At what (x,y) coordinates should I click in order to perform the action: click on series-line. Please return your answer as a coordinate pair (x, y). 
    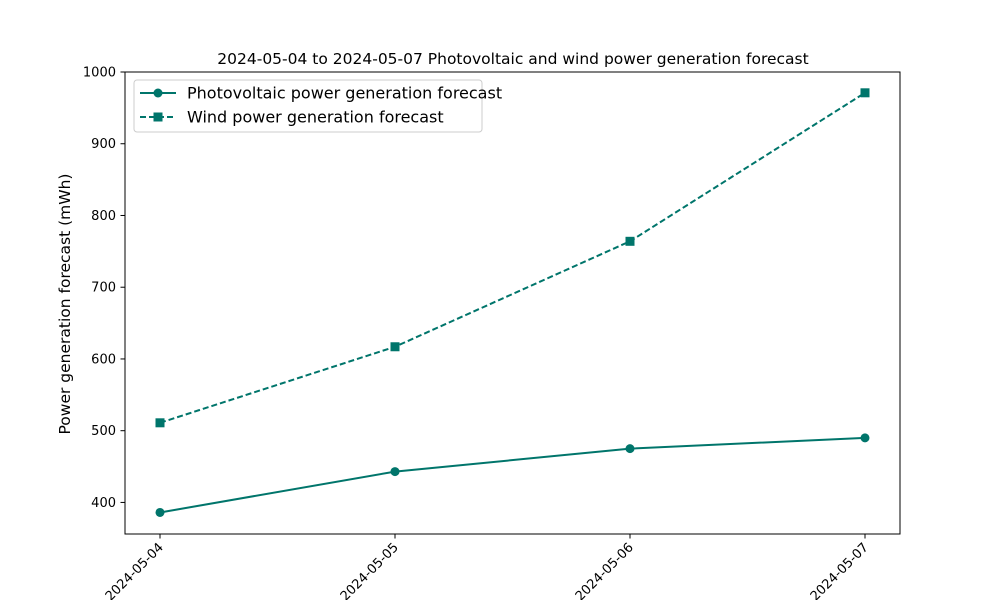
    Looking at the image, I should click on (512, 475).